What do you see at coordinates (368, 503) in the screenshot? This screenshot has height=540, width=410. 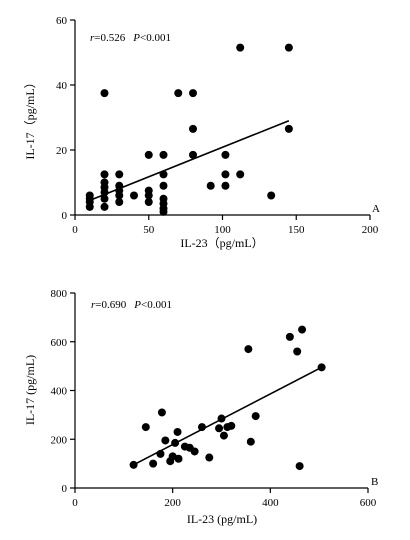 I see `x-tick-label: 600` at bounding box center [368, 503].